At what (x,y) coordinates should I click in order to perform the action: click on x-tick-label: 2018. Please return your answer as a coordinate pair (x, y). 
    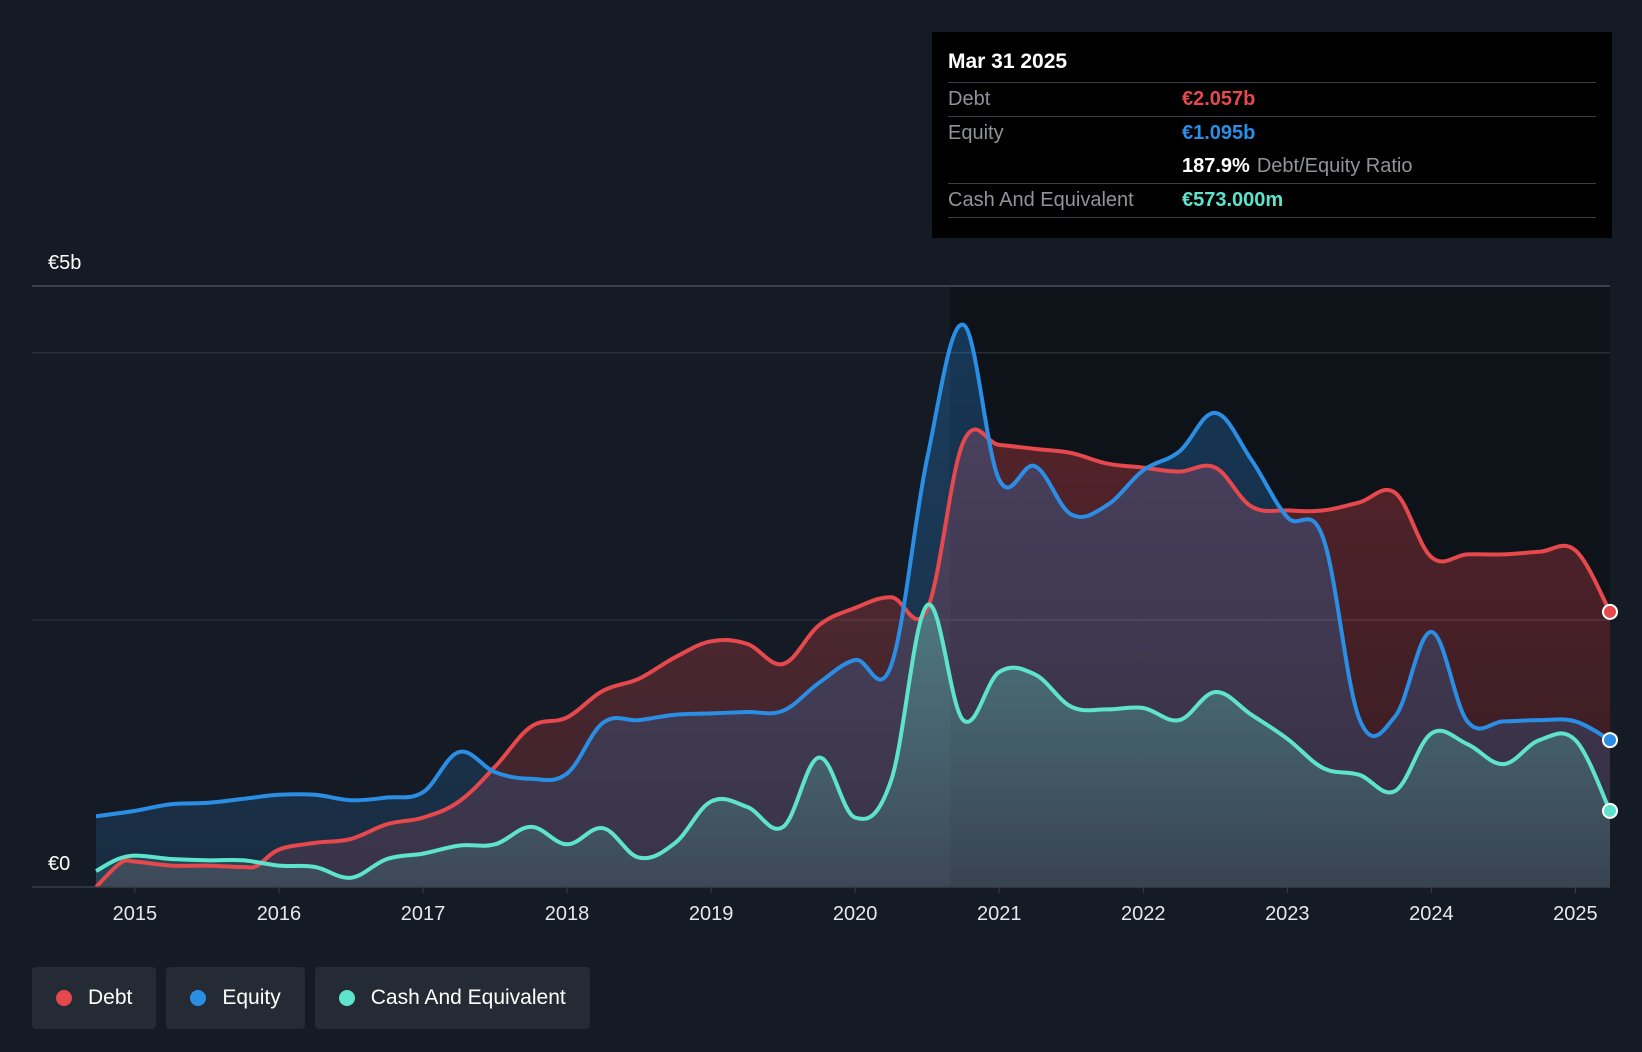
    Looking at the image, I should click on (567, 914).